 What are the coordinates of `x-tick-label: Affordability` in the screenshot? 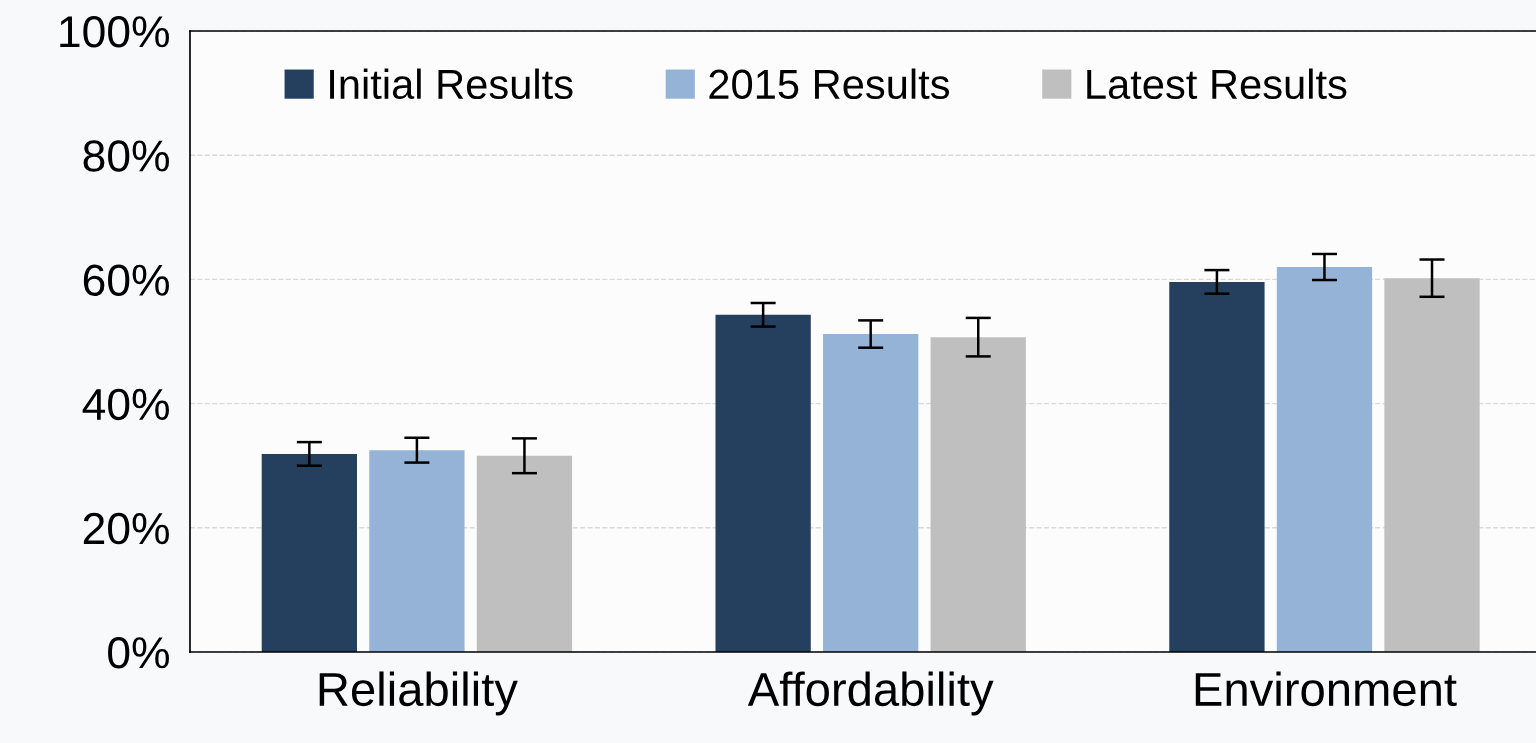 It's located at (870, 693).